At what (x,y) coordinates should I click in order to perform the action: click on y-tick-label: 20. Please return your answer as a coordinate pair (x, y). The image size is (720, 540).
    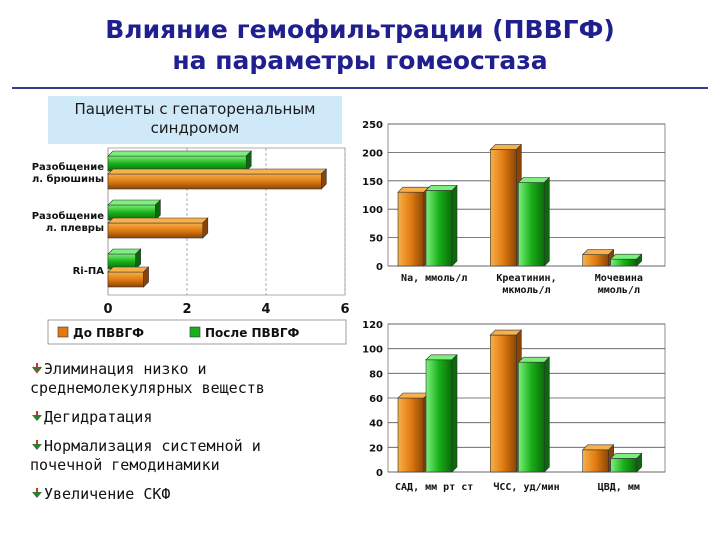
    Looking at the image, I should click on (376, 448).